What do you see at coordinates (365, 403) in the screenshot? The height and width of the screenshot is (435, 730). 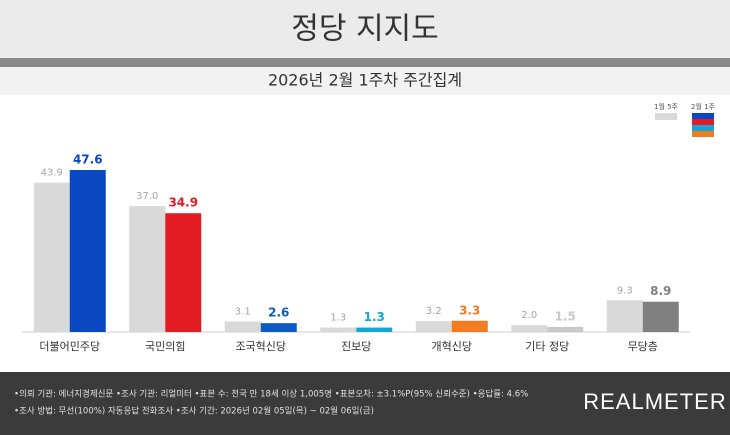 I see `footer-band` at bounding box center [365, 403].